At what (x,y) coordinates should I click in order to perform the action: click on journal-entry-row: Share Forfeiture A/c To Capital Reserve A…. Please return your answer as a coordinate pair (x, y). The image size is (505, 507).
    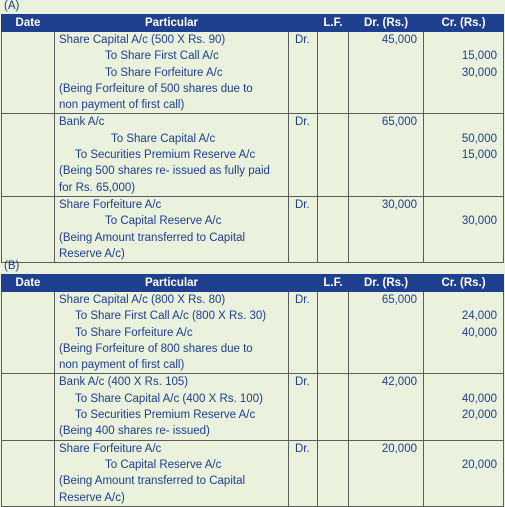
    Looking at the image, I should click on (252, 230).